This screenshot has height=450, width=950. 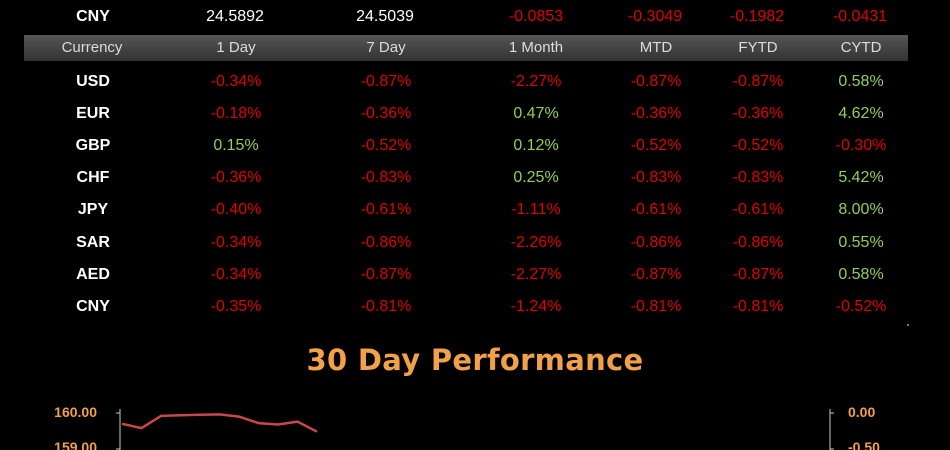 I want to click on row-currency: CNY, so click(x=93, y=306).